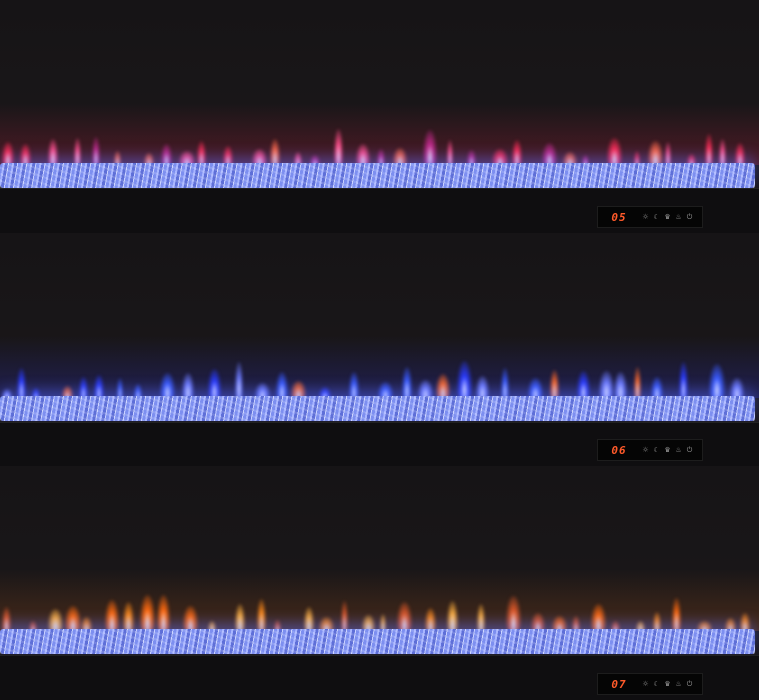  What do you see at coordinates (650, 450) in the screenshot?
I see `control-panel: 06 ☼ ☾ ♛ ♨ ⏻` at bounding box center [650, 450].